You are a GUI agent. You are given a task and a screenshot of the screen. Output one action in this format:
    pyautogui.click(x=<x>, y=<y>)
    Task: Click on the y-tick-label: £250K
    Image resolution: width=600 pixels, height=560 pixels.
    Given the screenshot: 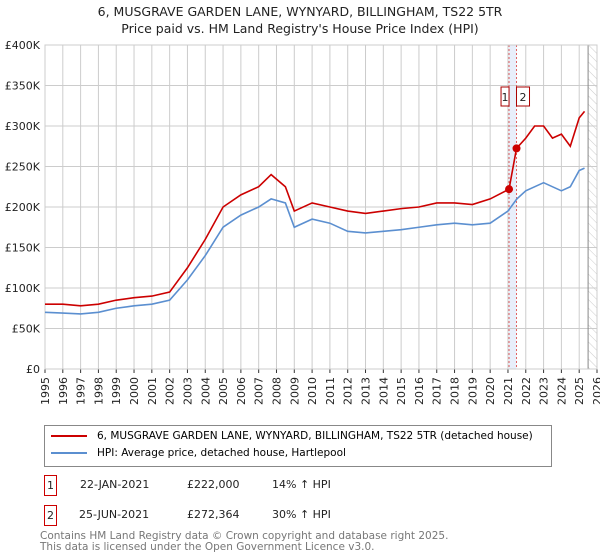 What is the action you would take?
    pyautogui.click(x=23, y=167)
    